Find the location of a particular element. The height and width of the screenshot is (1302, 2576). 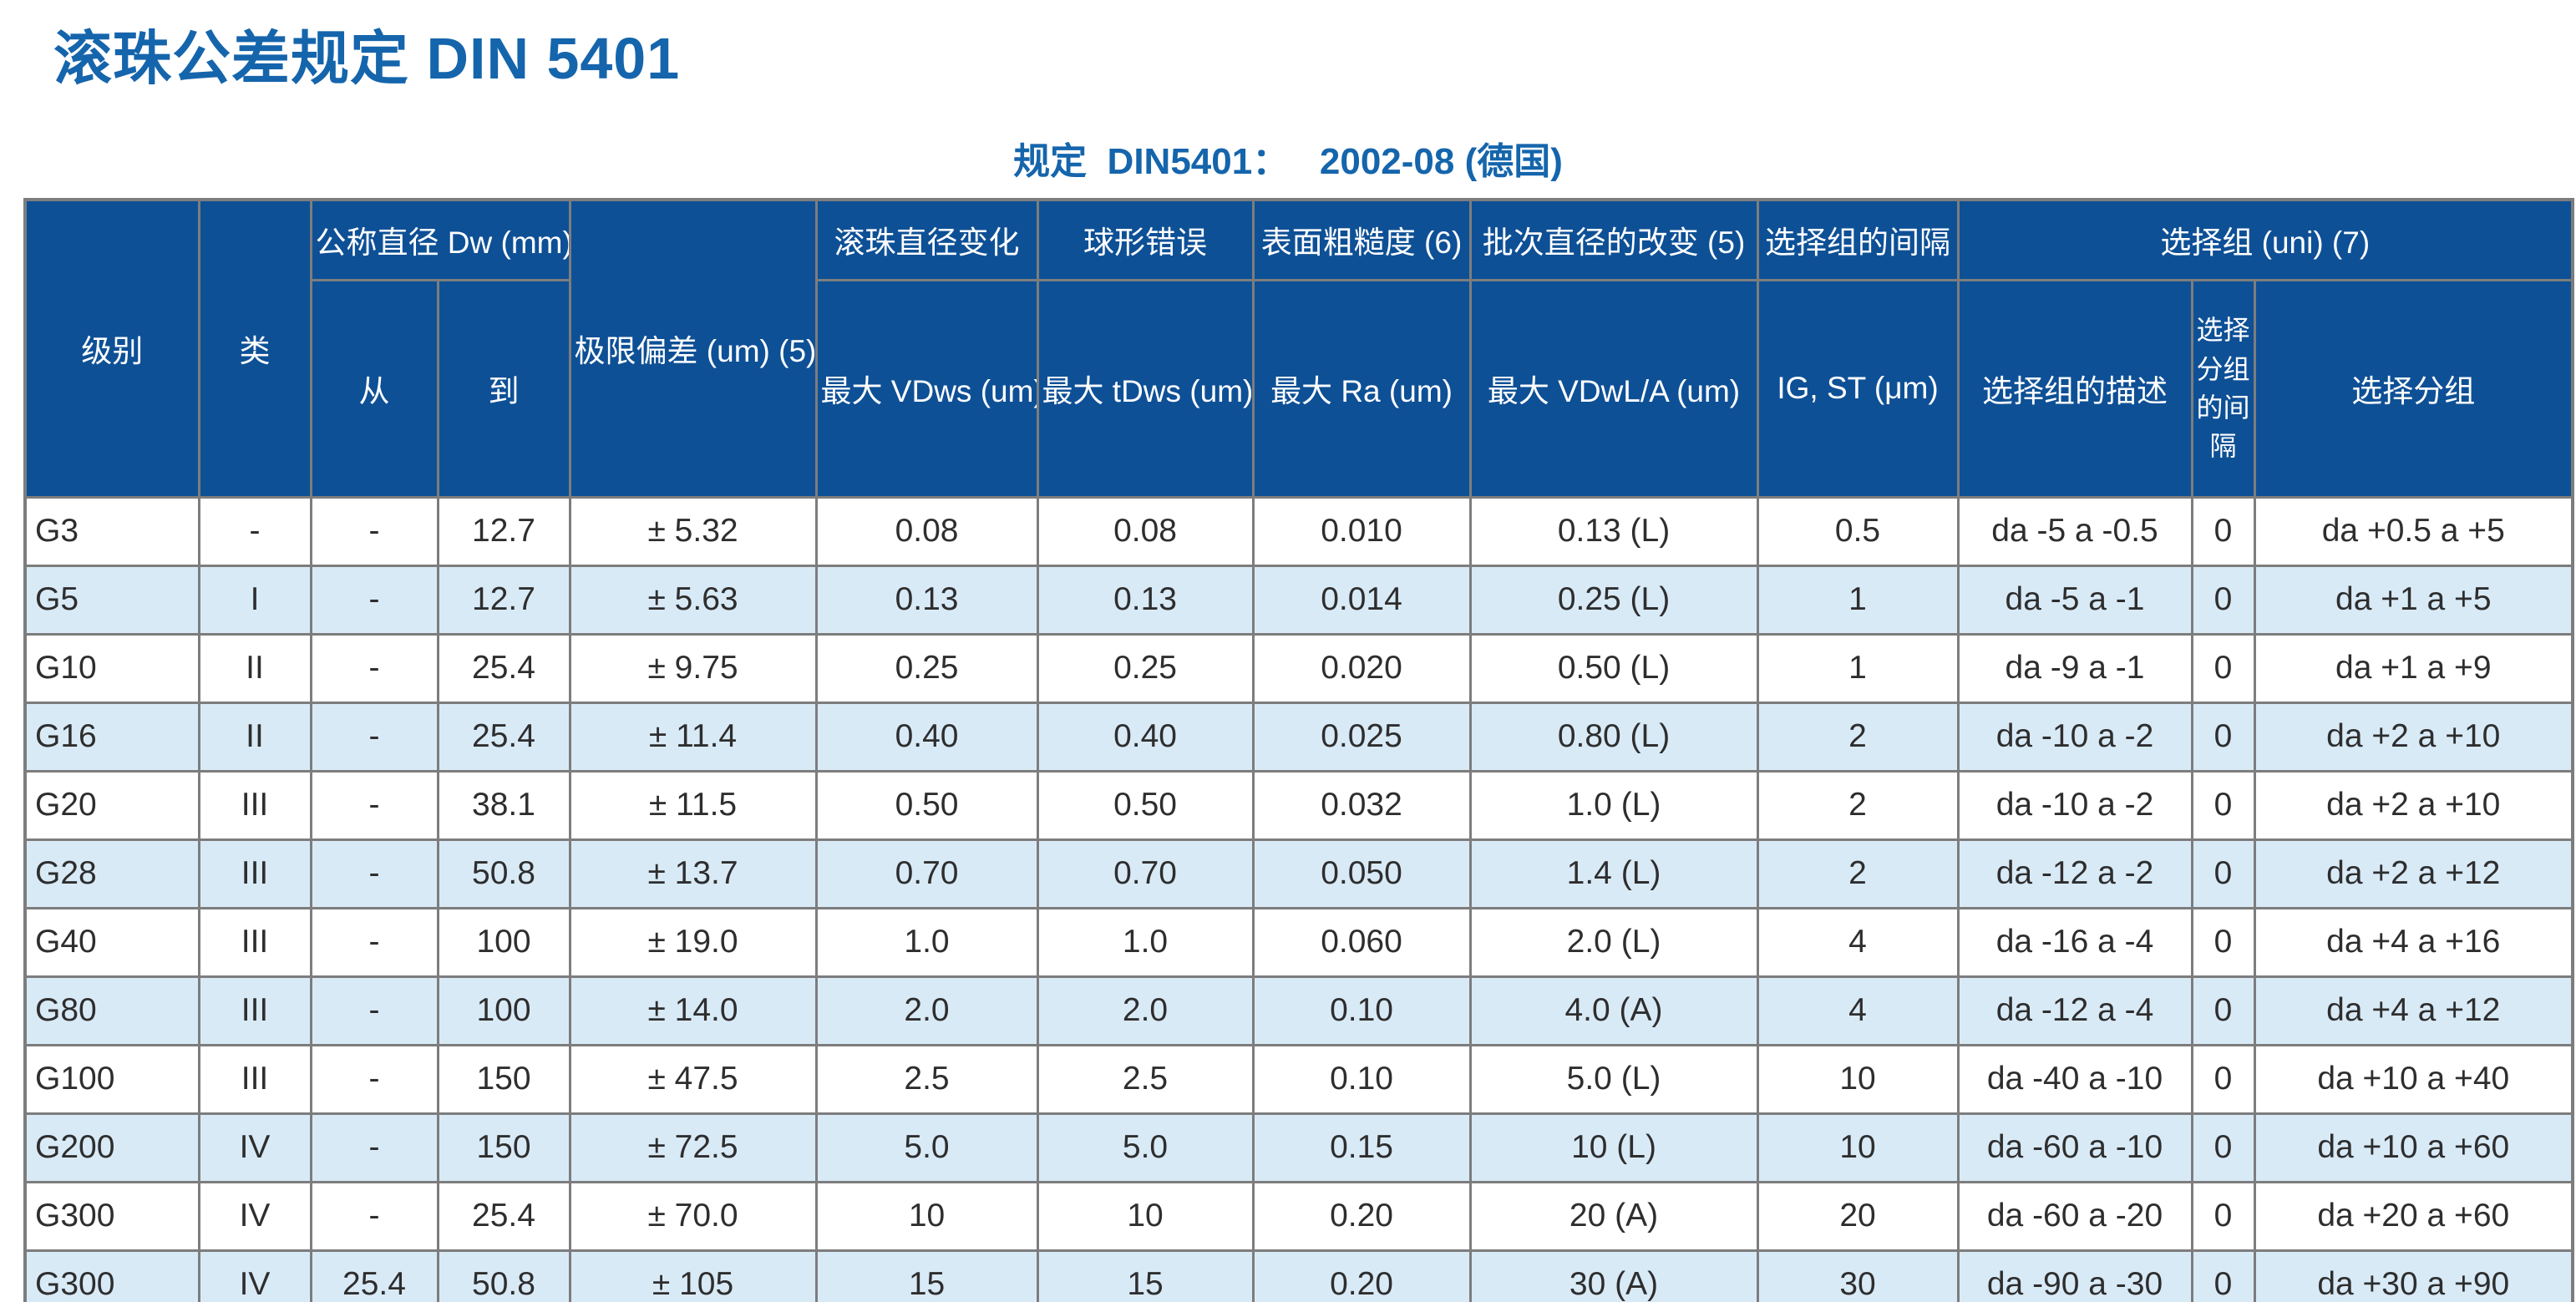

cell: ± 11.4 is located at coordinates (693, 737).